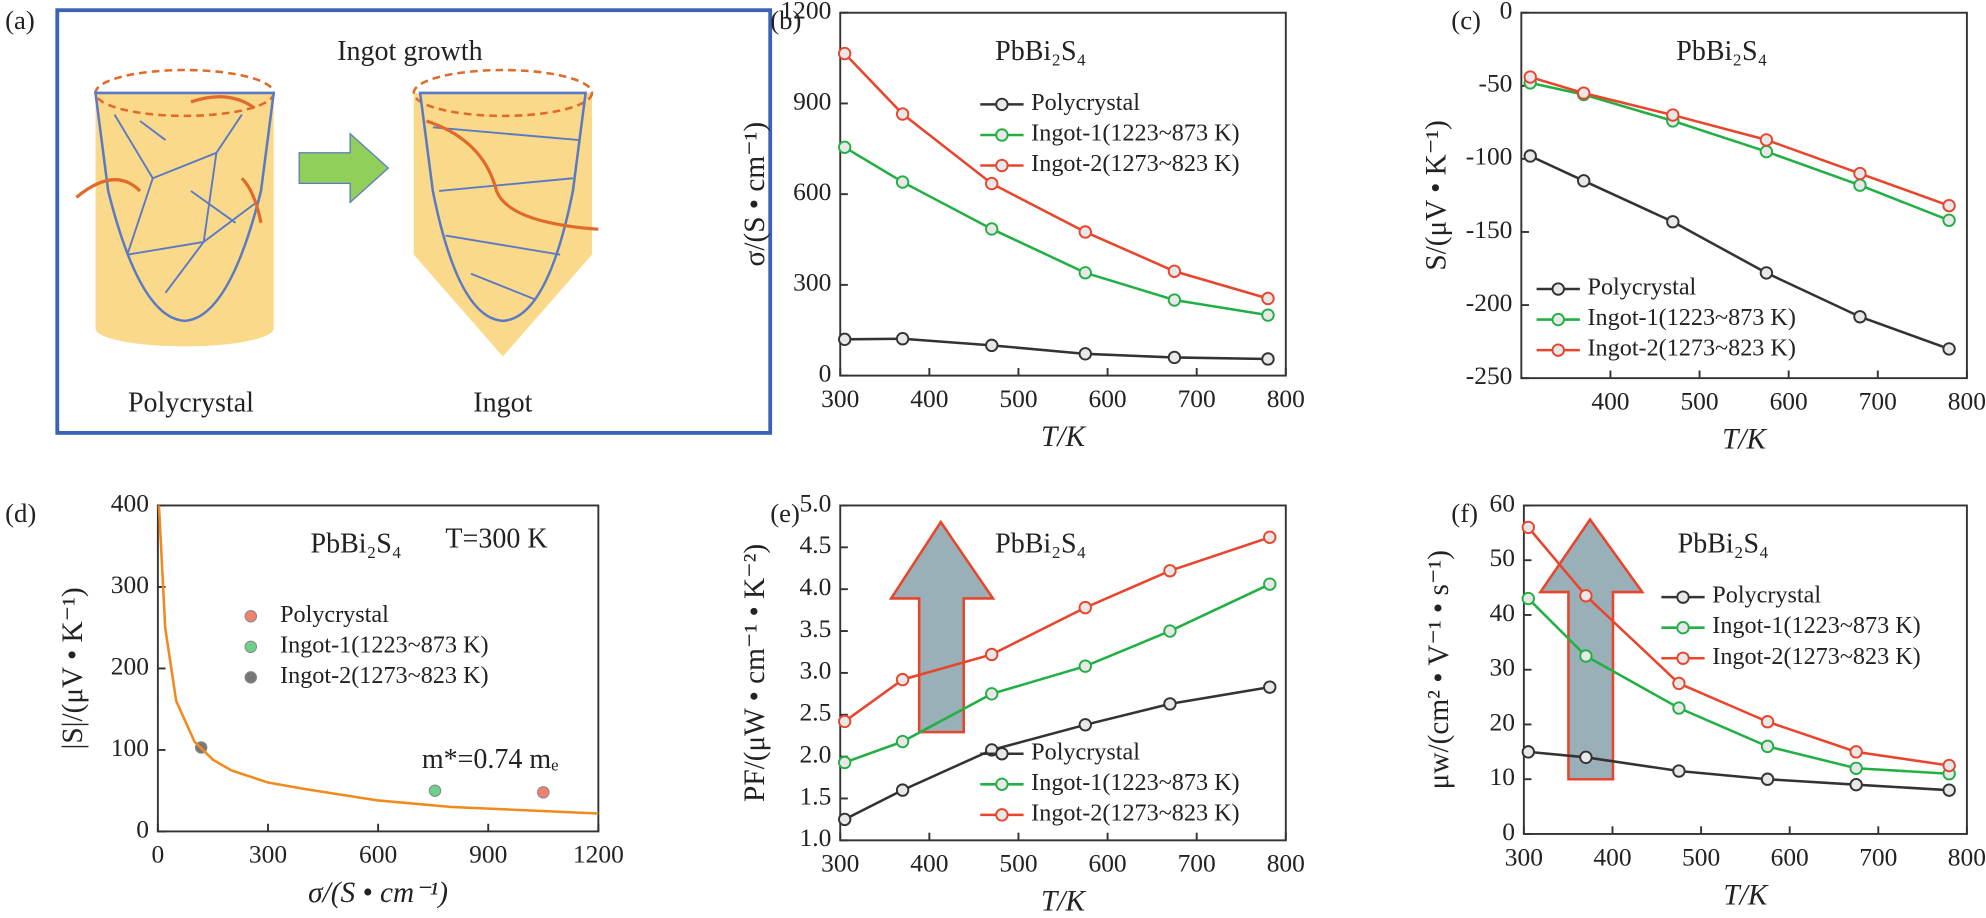 The image size is (1986, 918). Describe the element at coordinates (1502, 557) in the screenshot. I see `y-tick-label: 50` at that location.